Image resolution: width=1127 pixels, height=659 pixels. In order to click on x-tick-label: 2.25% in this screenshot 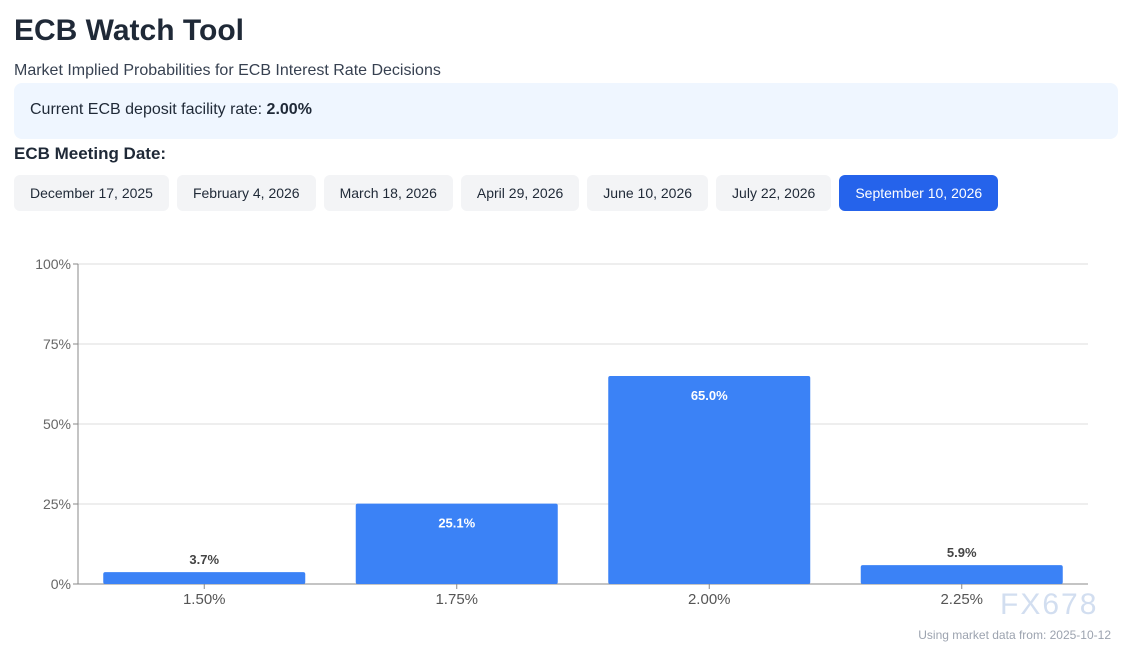, I will do `click(961, 599)`.